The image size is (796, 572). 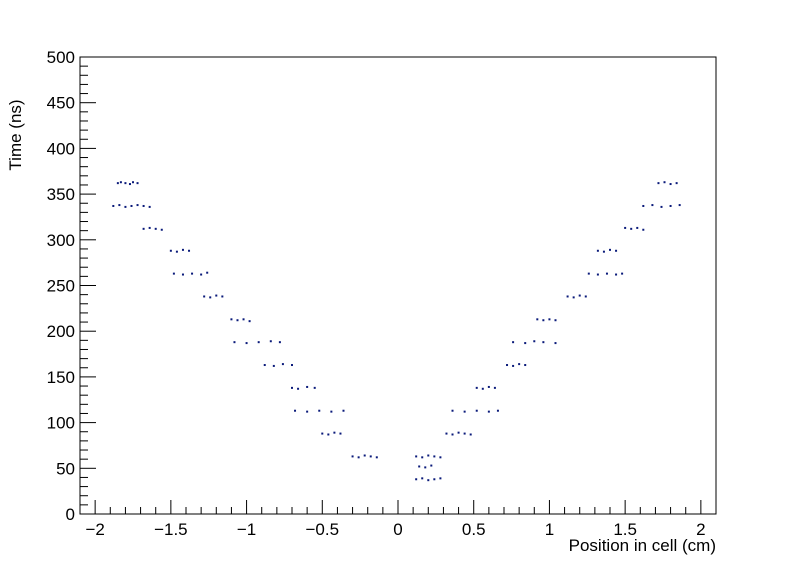 I want to click on x-tick-label: 0.5, so click(x=474, y=529).